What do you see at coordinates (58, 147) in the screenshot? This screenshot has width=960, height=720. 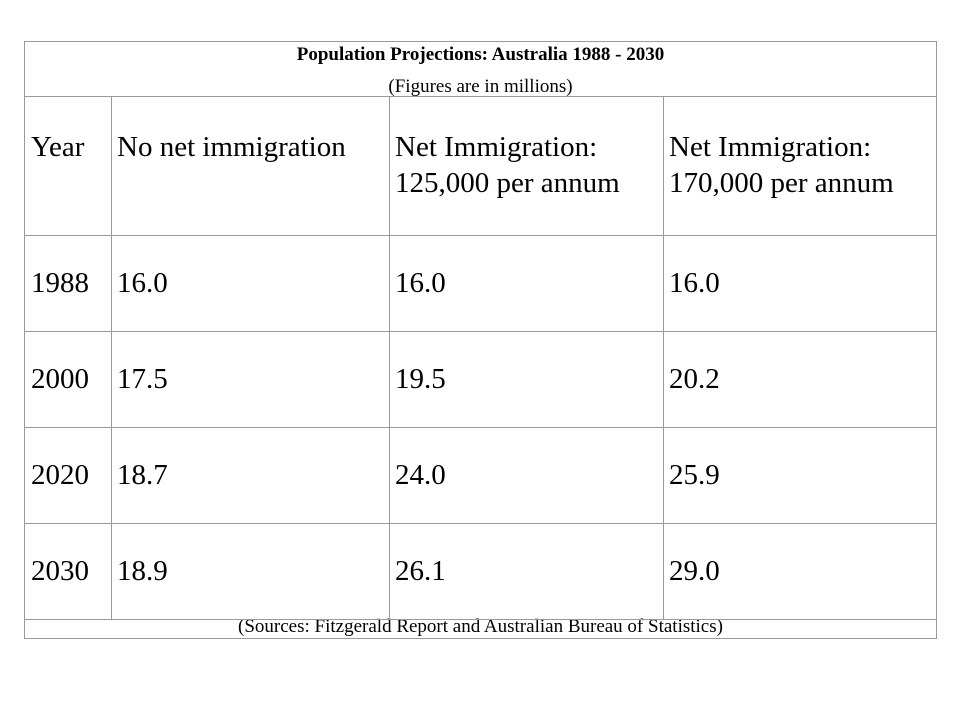 I see `column-header-line: Year` at bounding box center [58, 147].